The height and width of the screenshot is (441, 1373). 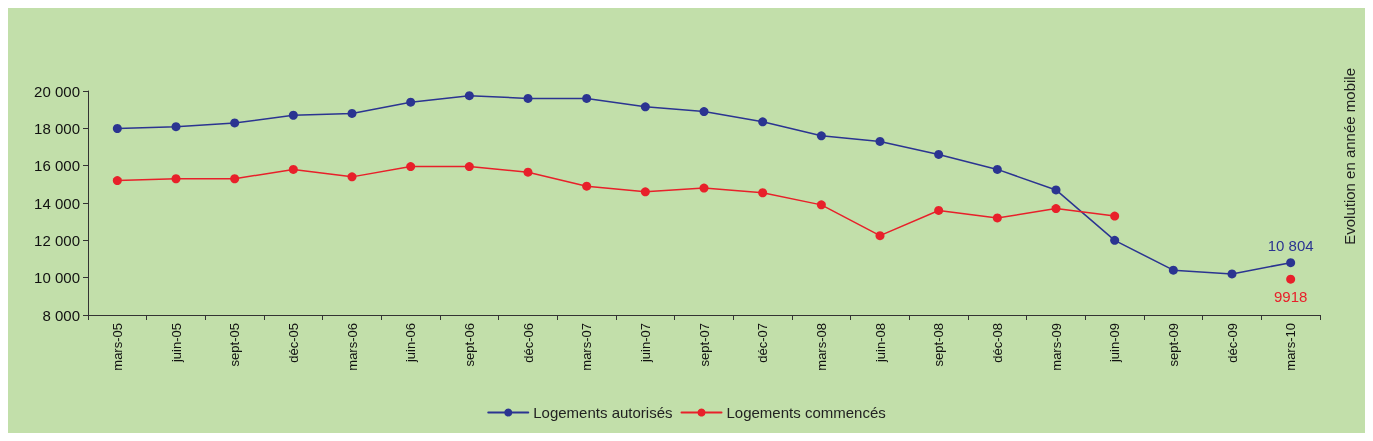 I want to click on x-tick-label: mars-06, so click(x=352, y=347).